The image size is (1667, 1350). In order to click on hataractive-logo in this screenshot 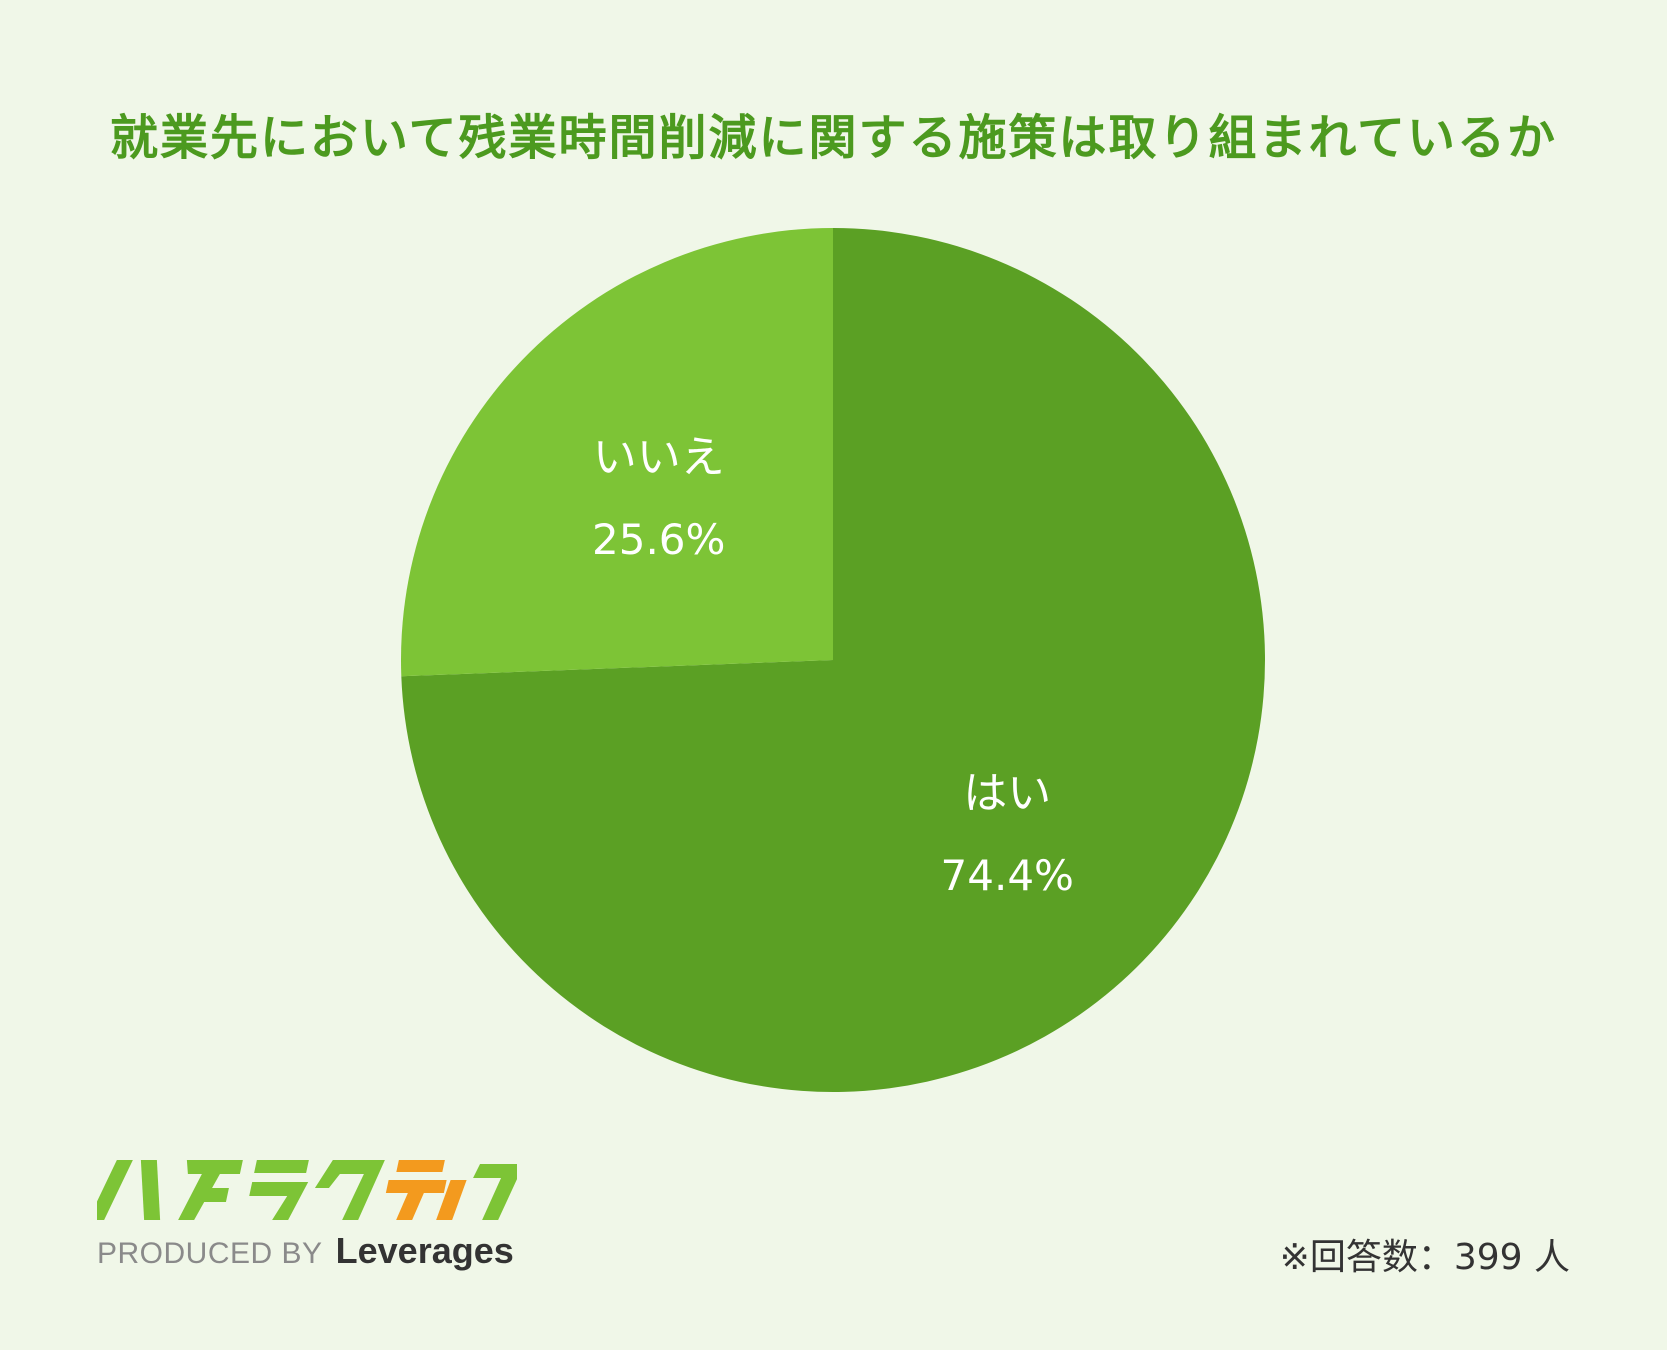, I will do `click(307, 1190)`.